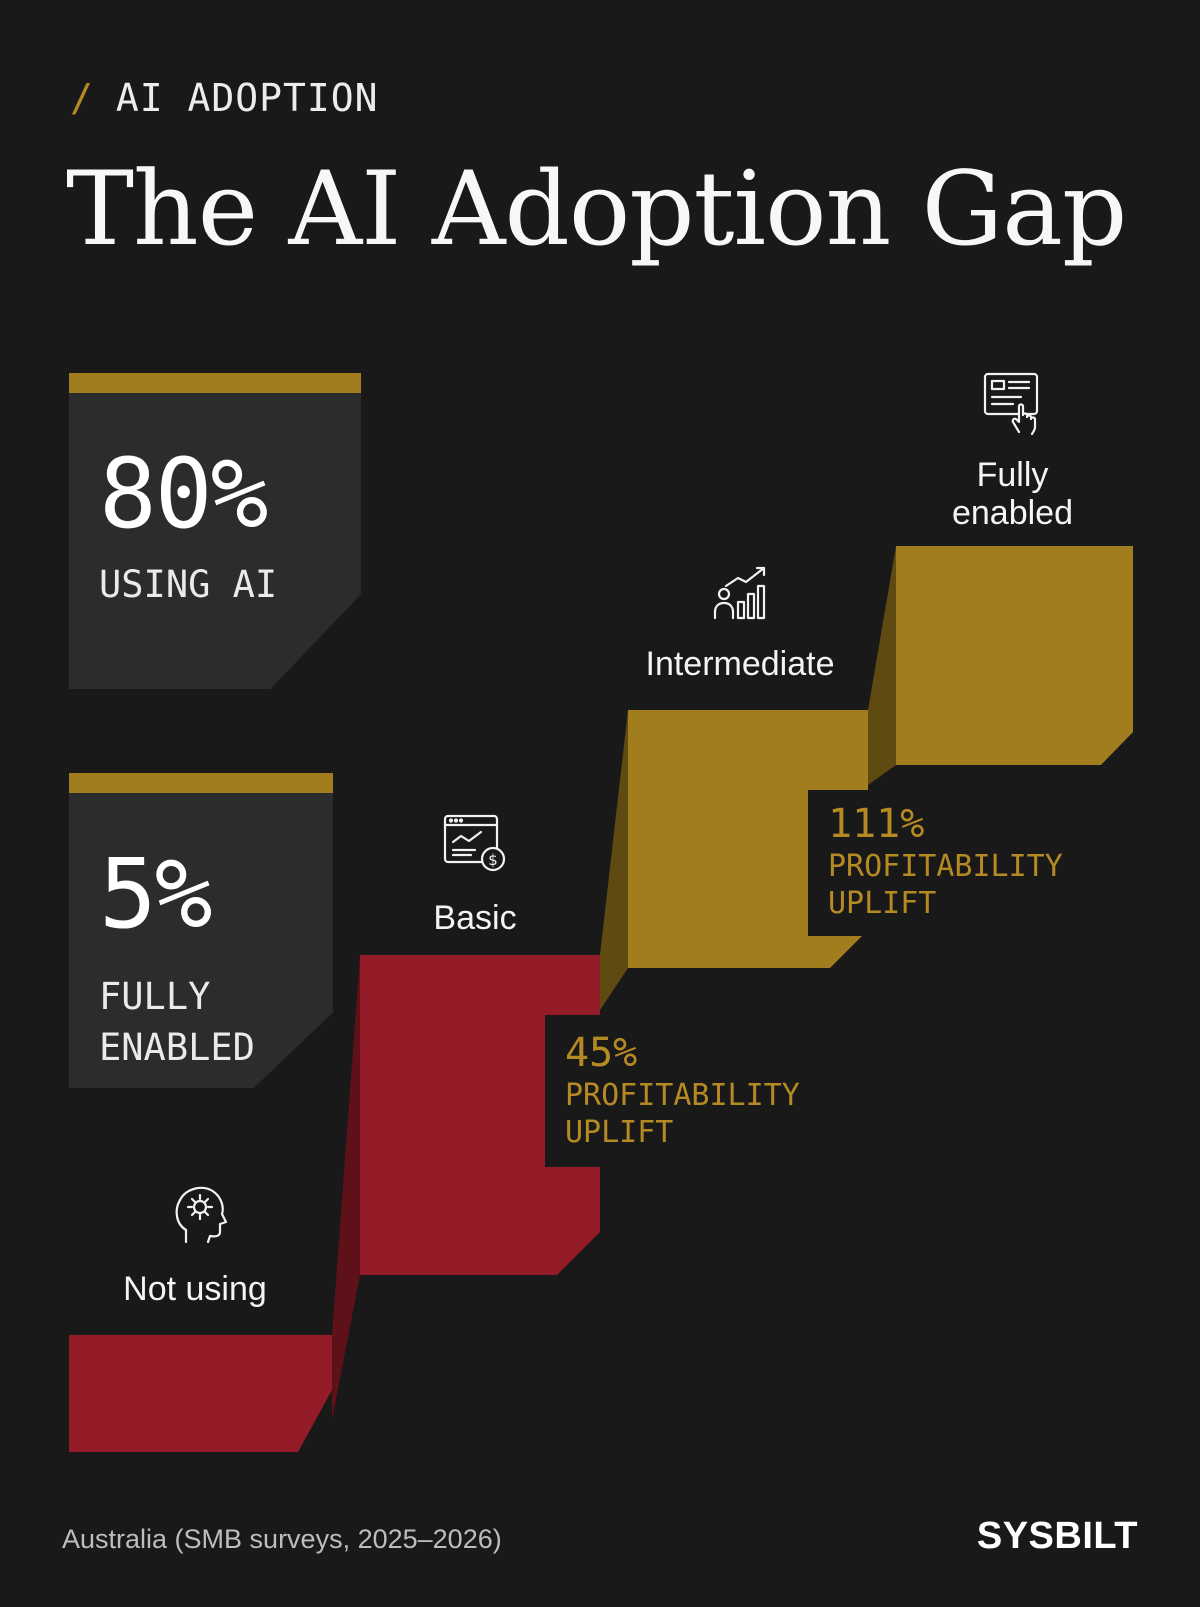 The height and width of the screenshot is (1607, 1200). Describe the element at coordinates (201, 1215) in the screenshot. I see `head-gear-icon` at that location.